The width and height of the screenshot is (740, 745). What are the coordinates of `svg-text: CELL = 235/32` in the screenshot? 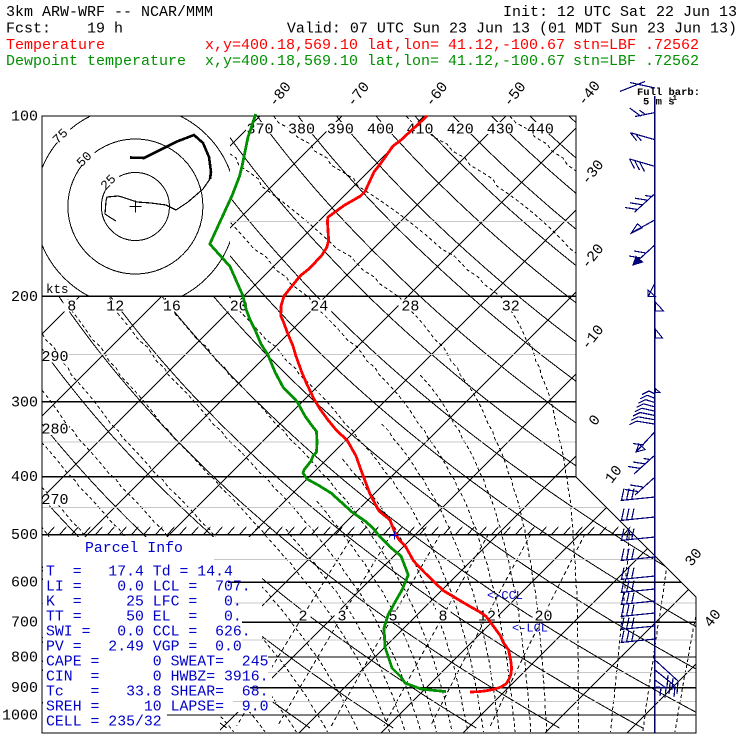 It's located at (104, 723).